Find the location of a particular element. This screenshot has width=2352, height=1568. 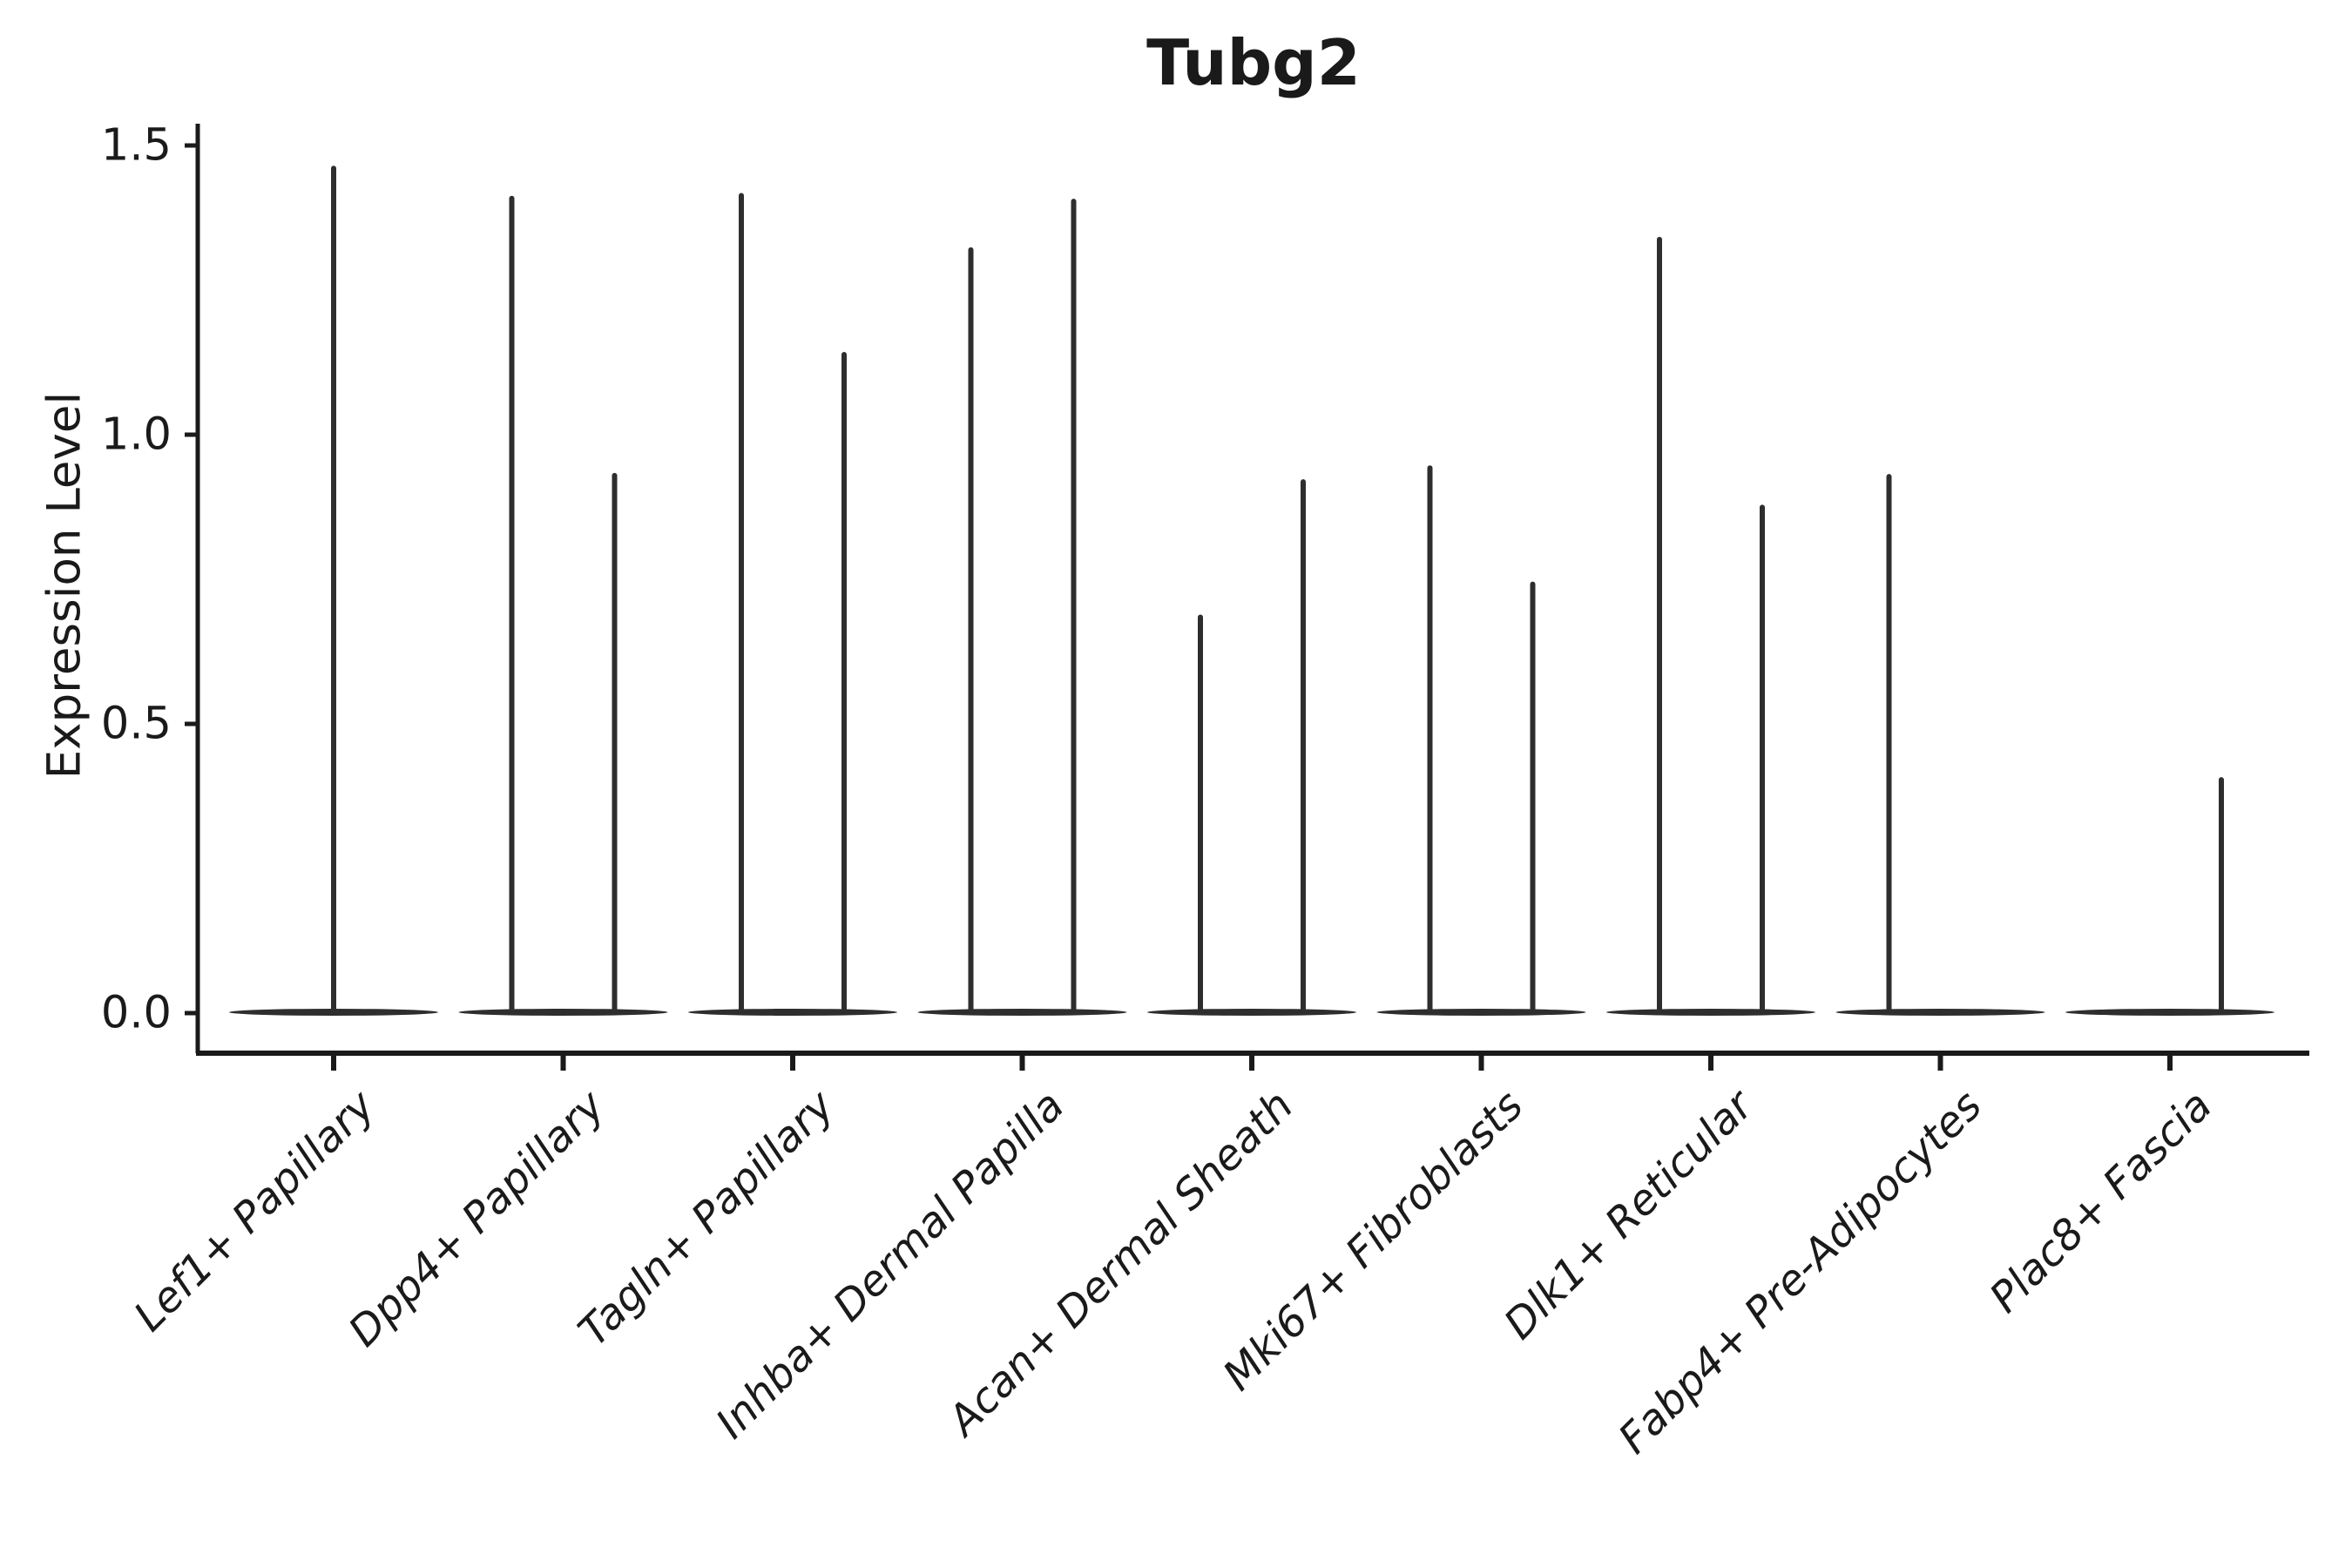

y-tick-label: 1.5 is located at coordinates (136, 145).